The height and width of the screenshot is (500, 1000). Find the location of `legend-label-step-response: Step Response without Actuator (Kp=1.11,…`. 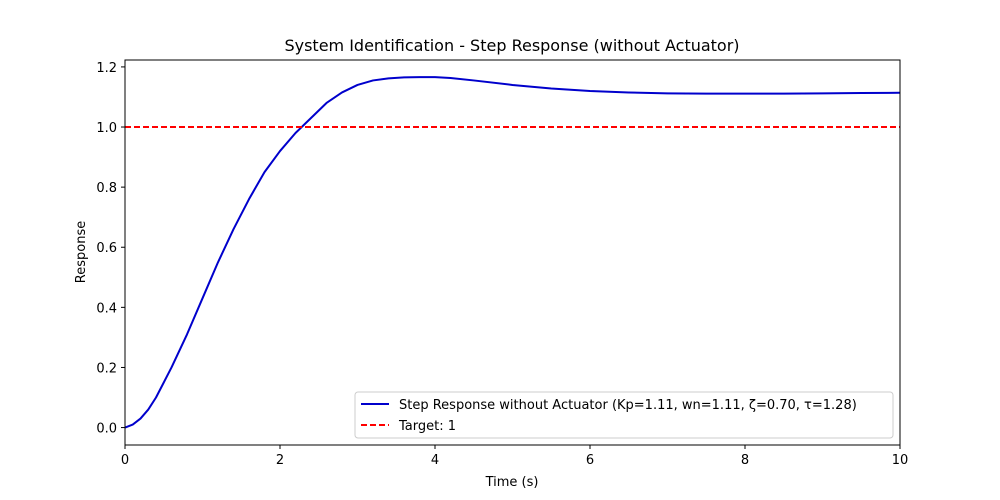

legend-label-step-response: Step Response without Actuator (Kp=1.11,… is located at coordinates (628, 405).